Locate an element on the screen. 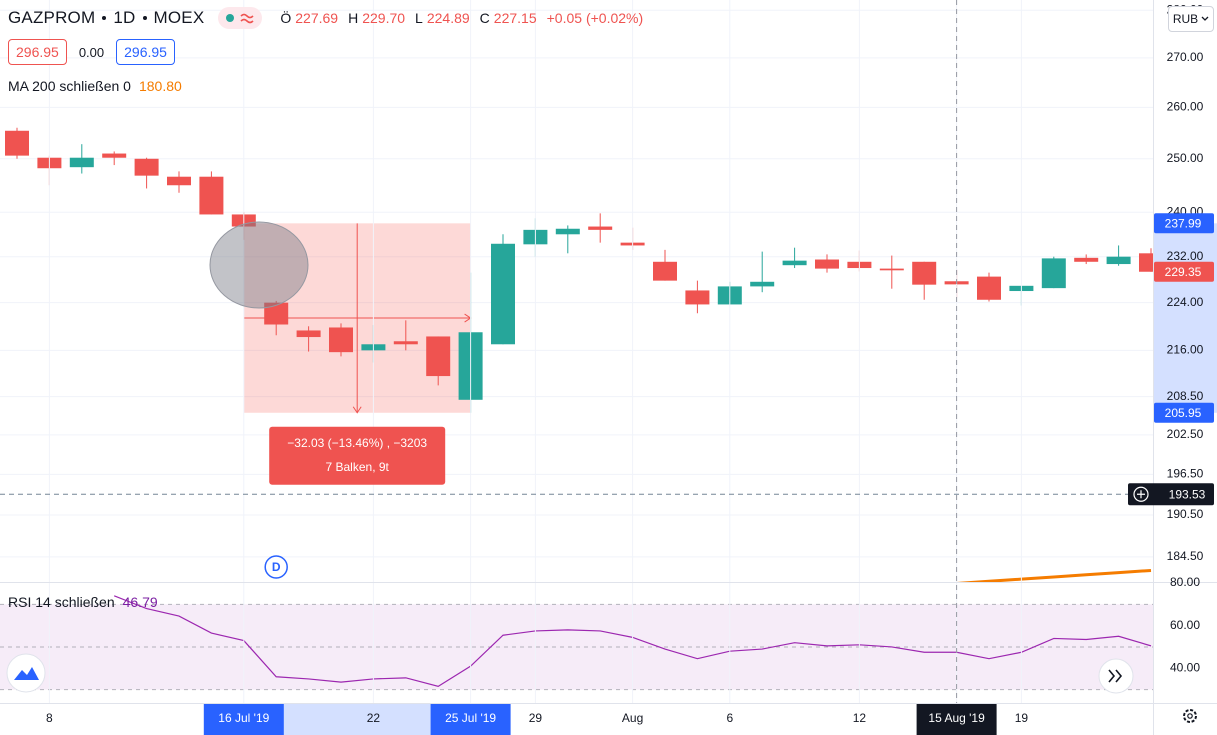 The width and height of the screenshot is (1217, 735). price-axis is located at coordinates (1185, 367).